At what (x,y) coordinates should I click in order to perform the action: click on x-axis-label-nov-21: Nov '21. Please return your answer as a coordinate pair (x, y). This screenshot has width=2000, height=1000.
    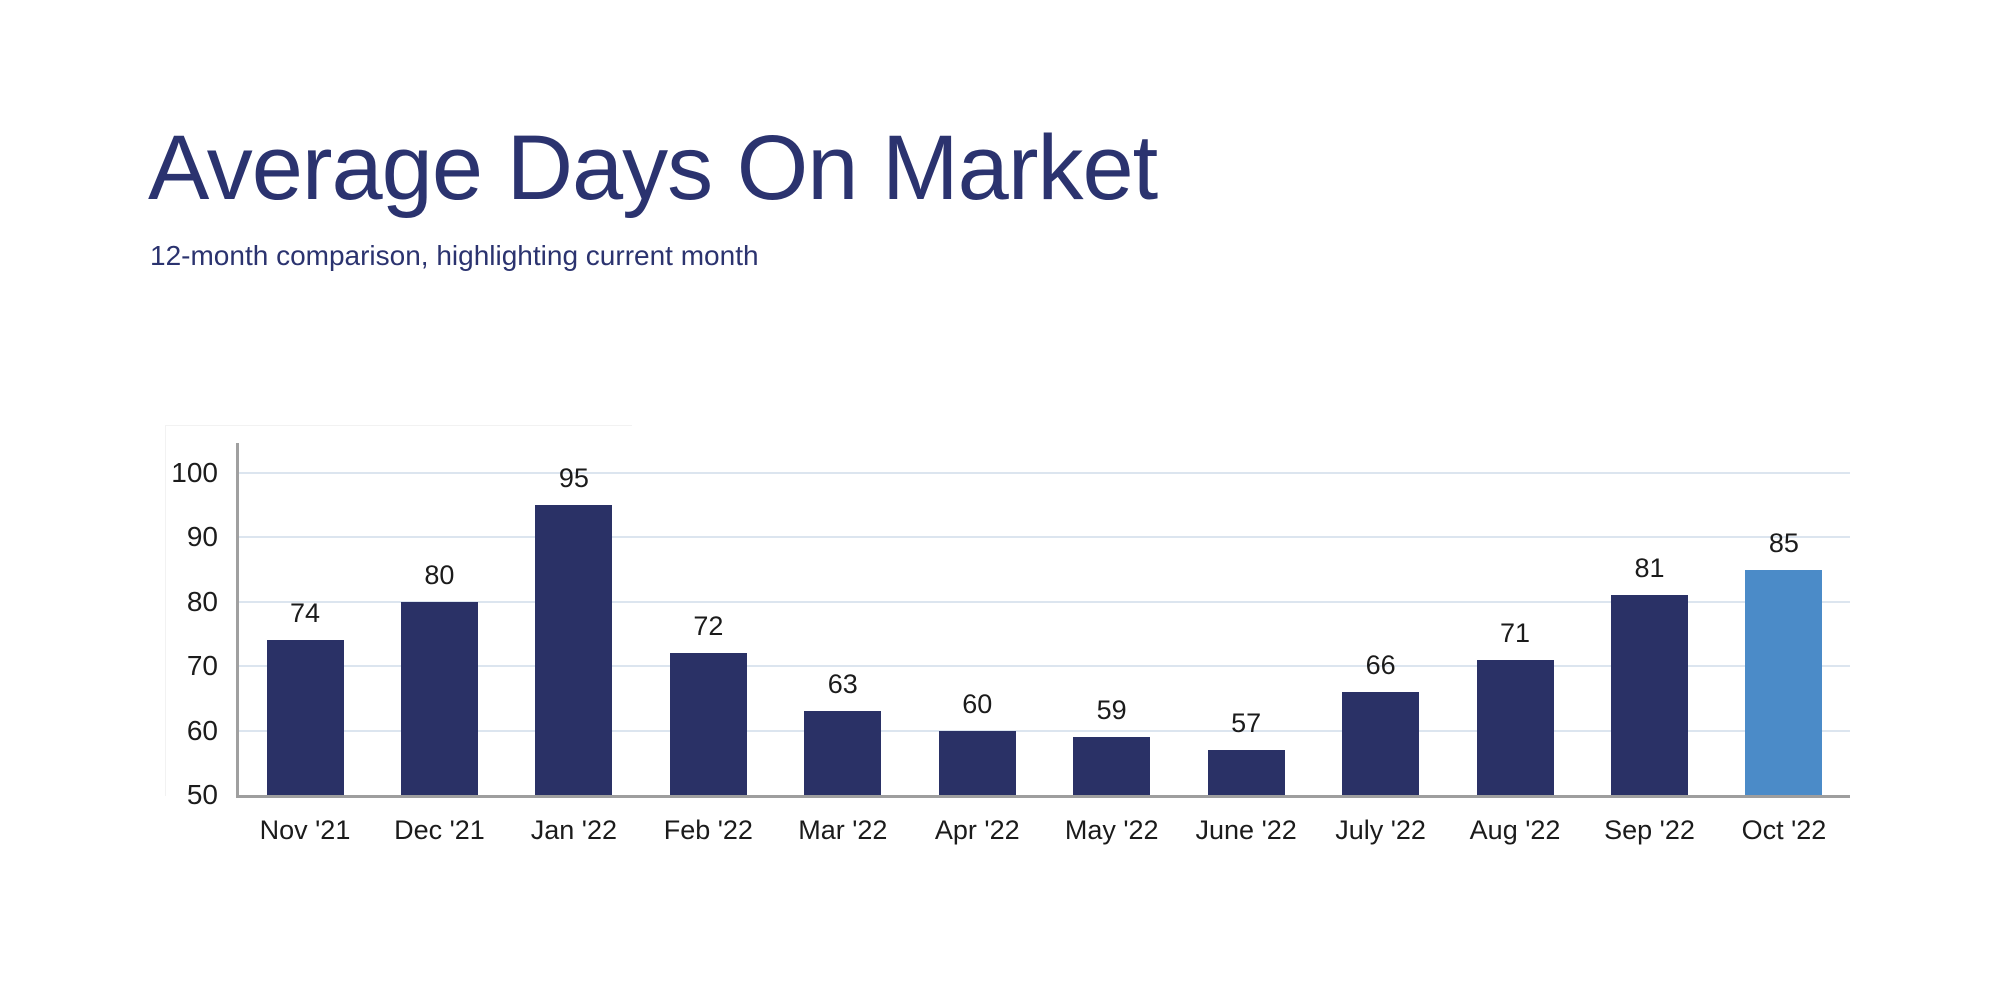
    Looking at the image, I should click on (305, 830).